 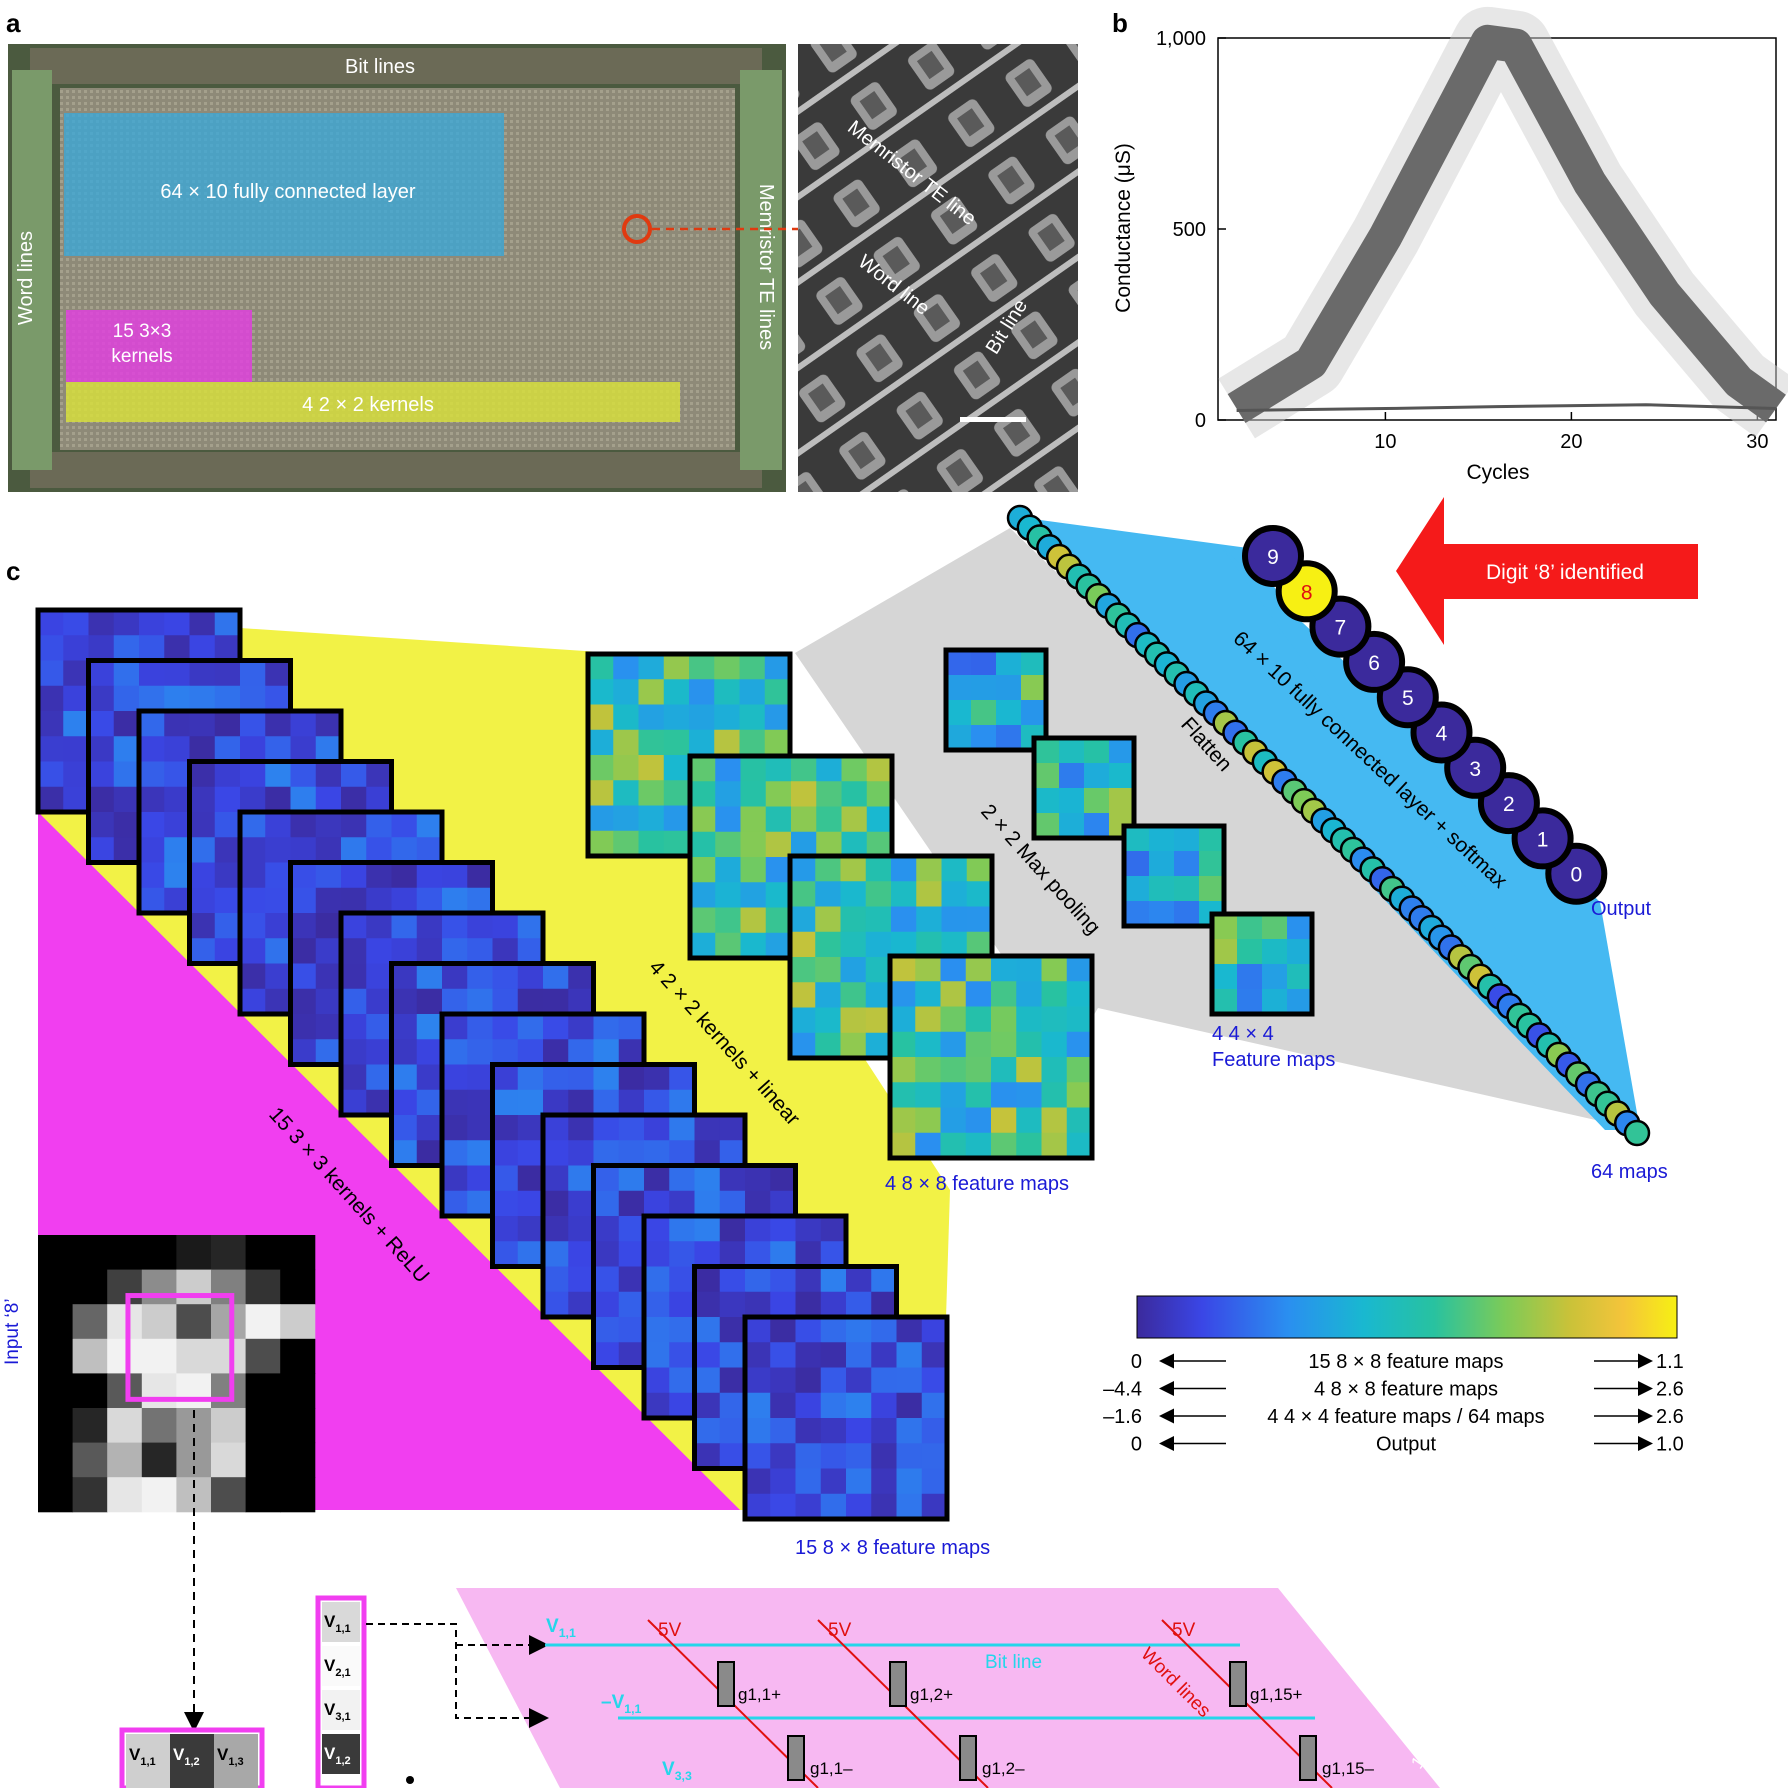 What do you see at coordinates (1450, 245) in the screenshot?
I see `conductance-chart: 0 500 1,000 10 20 30 Cycles Conductance (μS)` at bounding box center [1450, 245].